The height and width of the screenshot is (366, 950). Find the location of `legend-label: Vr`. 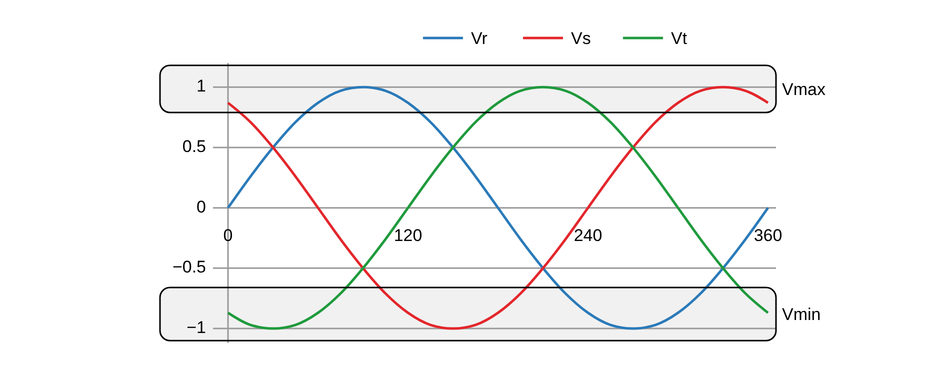

legend-label: Vr is located at coordinates (479, 38).